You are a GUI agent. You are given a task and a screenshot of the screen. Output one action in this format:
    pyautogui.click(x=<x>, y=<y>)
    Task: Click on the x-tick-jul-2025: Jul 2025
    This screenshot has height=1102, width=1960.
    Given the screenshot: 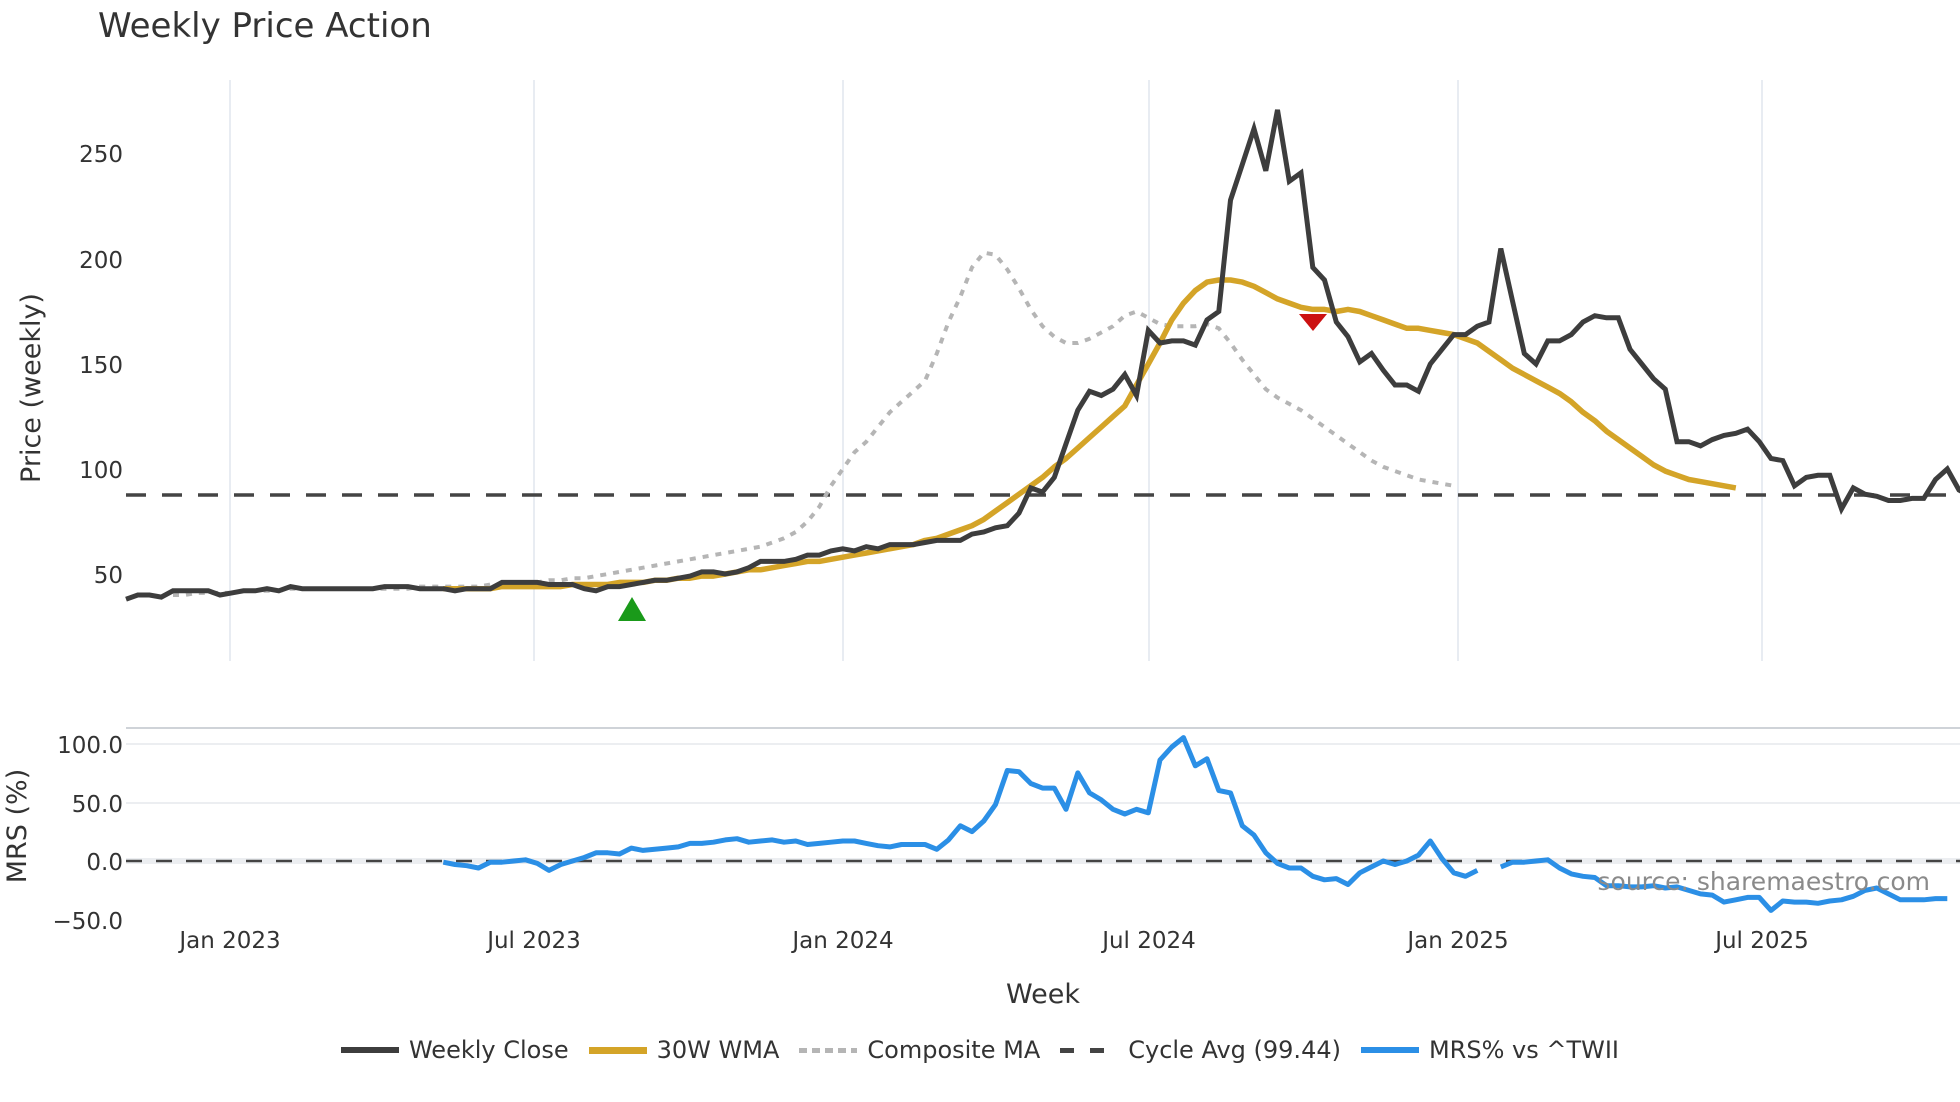 What is the action you would take?
    pyautogui.click(x=1761, y=941)
    